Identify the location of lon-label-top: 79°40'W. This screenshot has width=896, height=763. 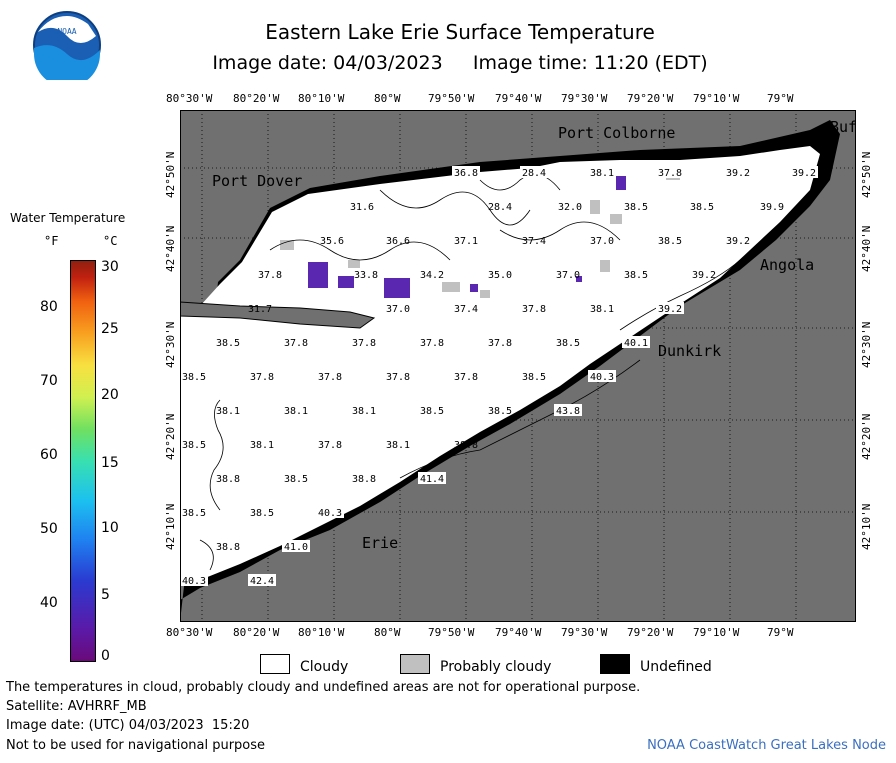
(518, 98).